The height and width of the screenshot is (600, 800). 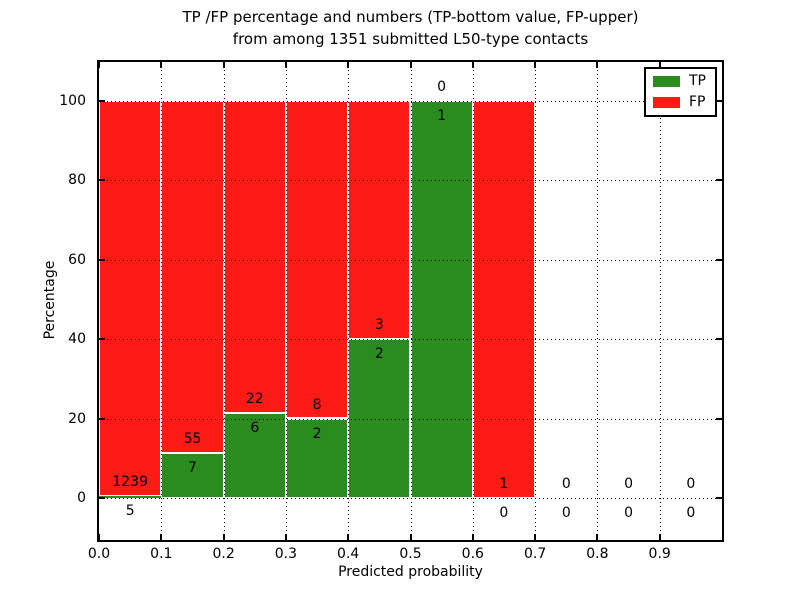 What do you see at coordinates (666, 102) in the screenshot?
I see `fp-color-swatch` at bounding box center [666, 102].